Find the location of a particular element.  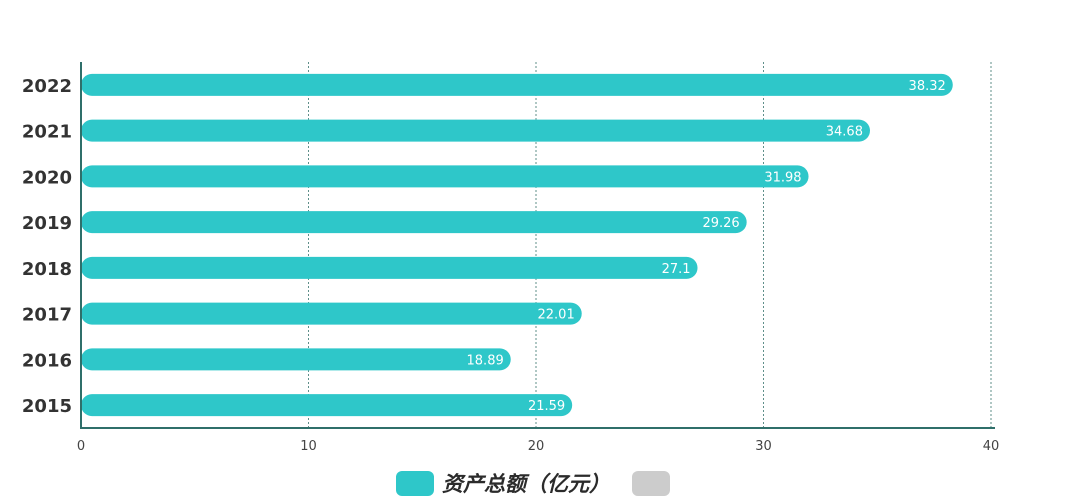

x-tick-label-10: 10 is located at coordinates (308, 446).